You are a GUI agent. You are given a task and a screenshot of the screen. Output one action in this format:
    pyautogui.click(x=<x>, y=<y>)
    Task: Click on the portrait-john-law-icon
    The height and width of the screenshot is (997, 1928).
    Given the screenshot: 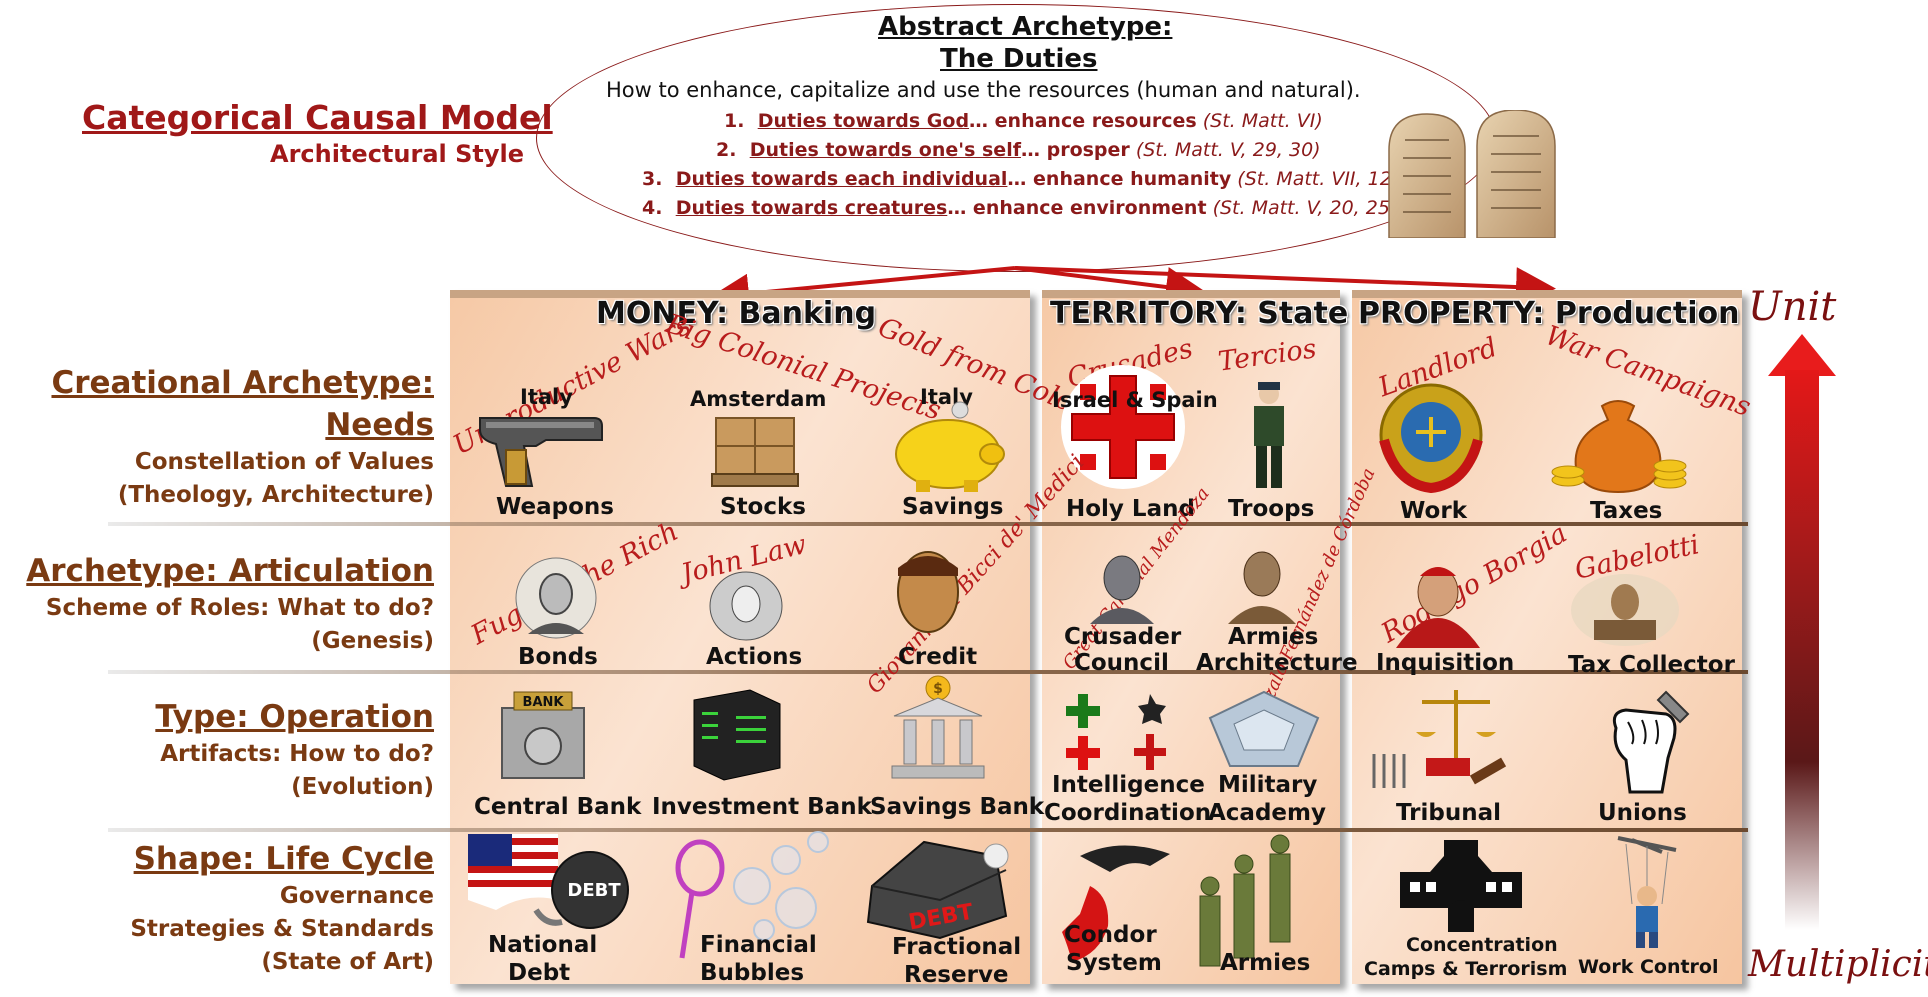 What is the action you would take?
    pyautogui.click(x=746, y=606)
    